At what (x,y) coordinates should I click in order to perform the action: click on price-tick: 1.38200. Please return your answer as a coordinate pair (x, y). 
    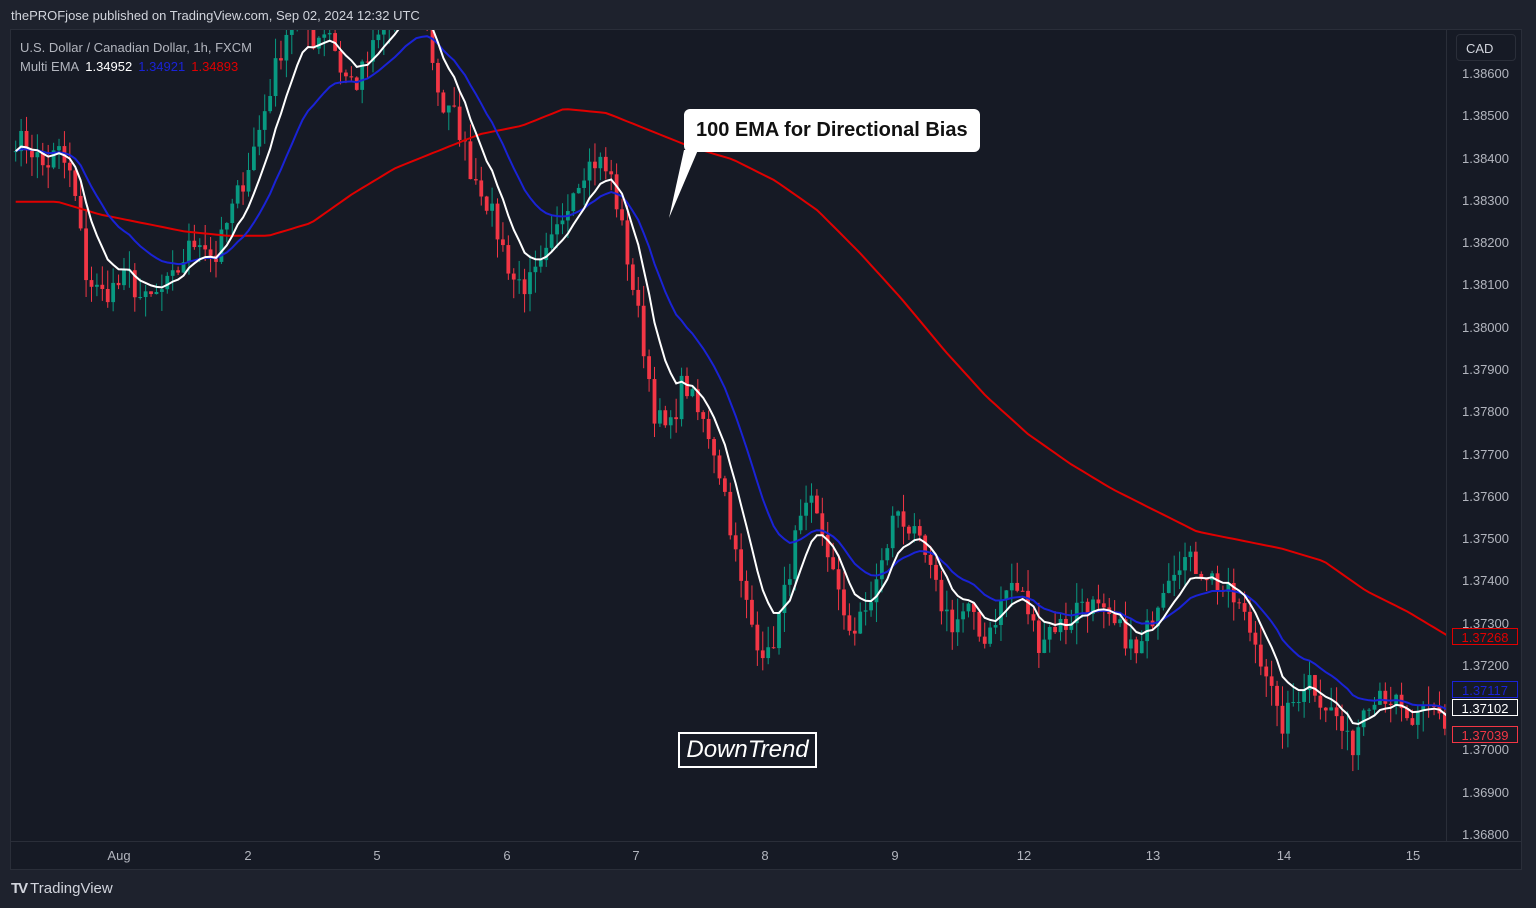
    Looking at the image, I should click on (1485, 243).